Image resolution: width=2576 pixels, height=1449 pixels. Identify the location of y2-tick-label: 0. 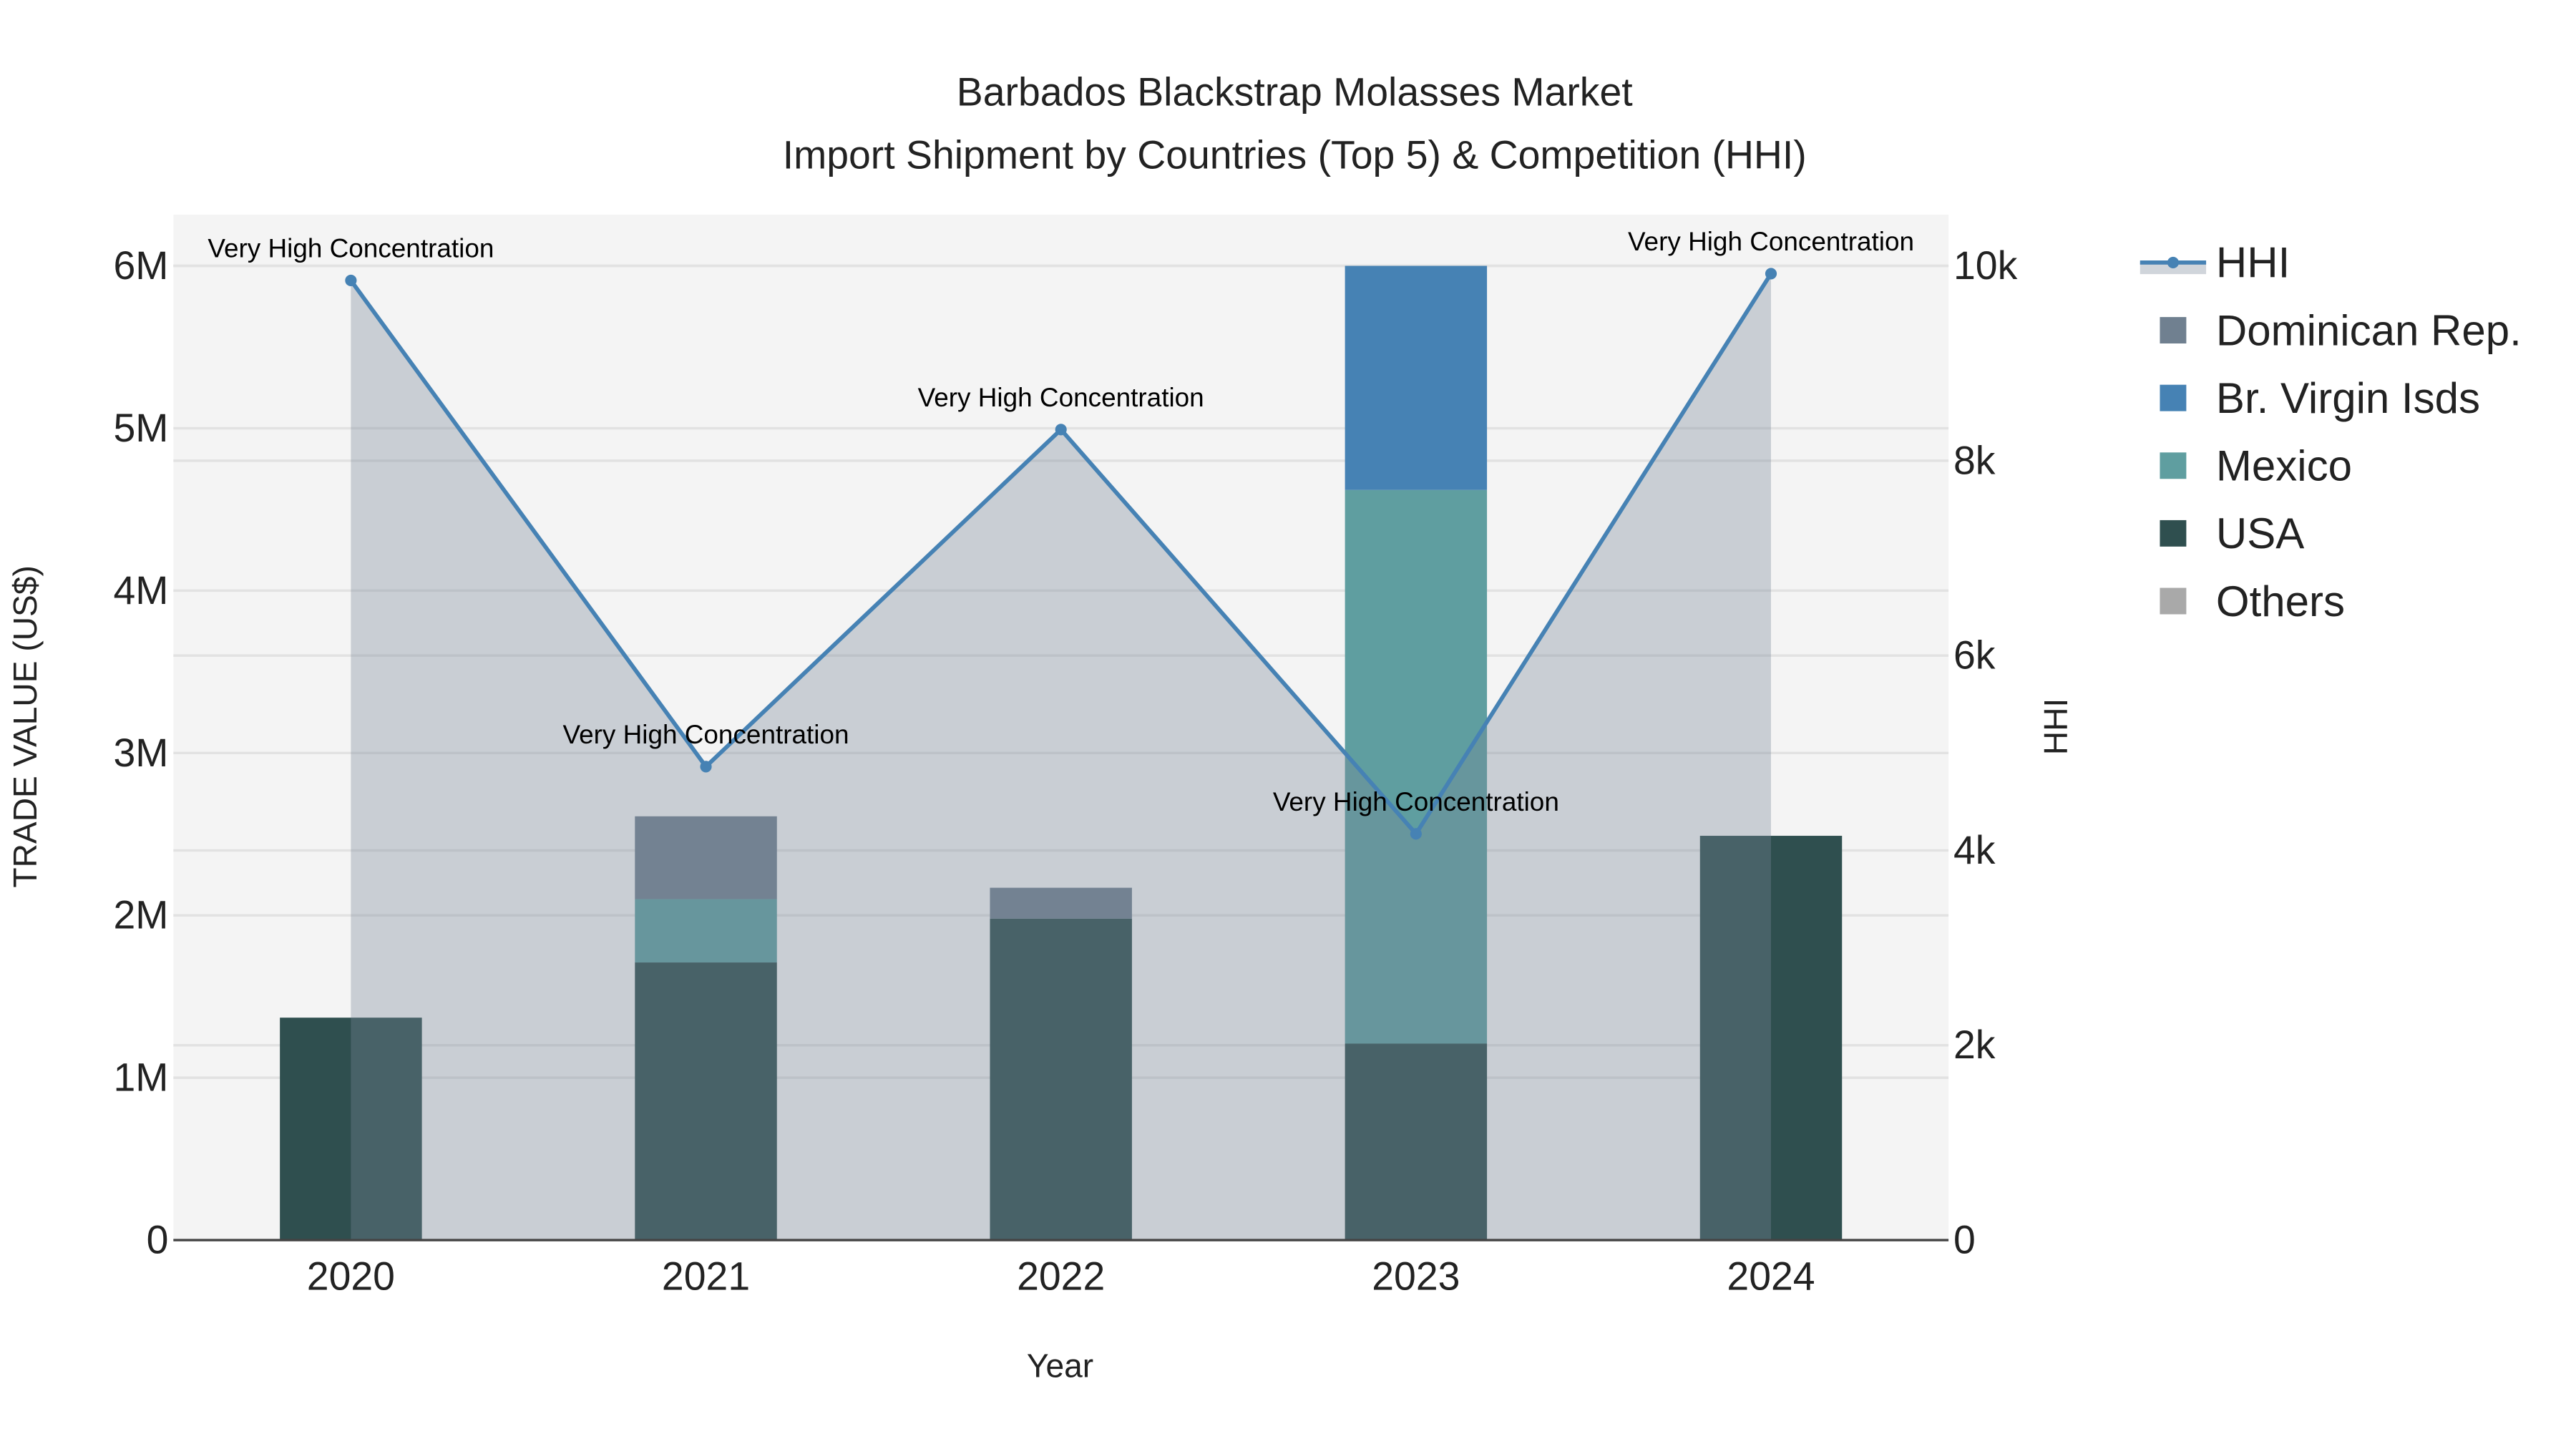
(1964, 1240).